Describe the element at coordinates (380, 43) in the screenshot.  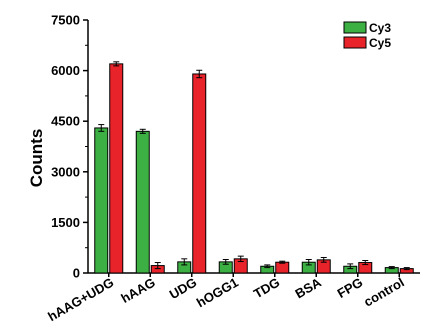
I see `legend-label-cy5: Cy5` at that location.